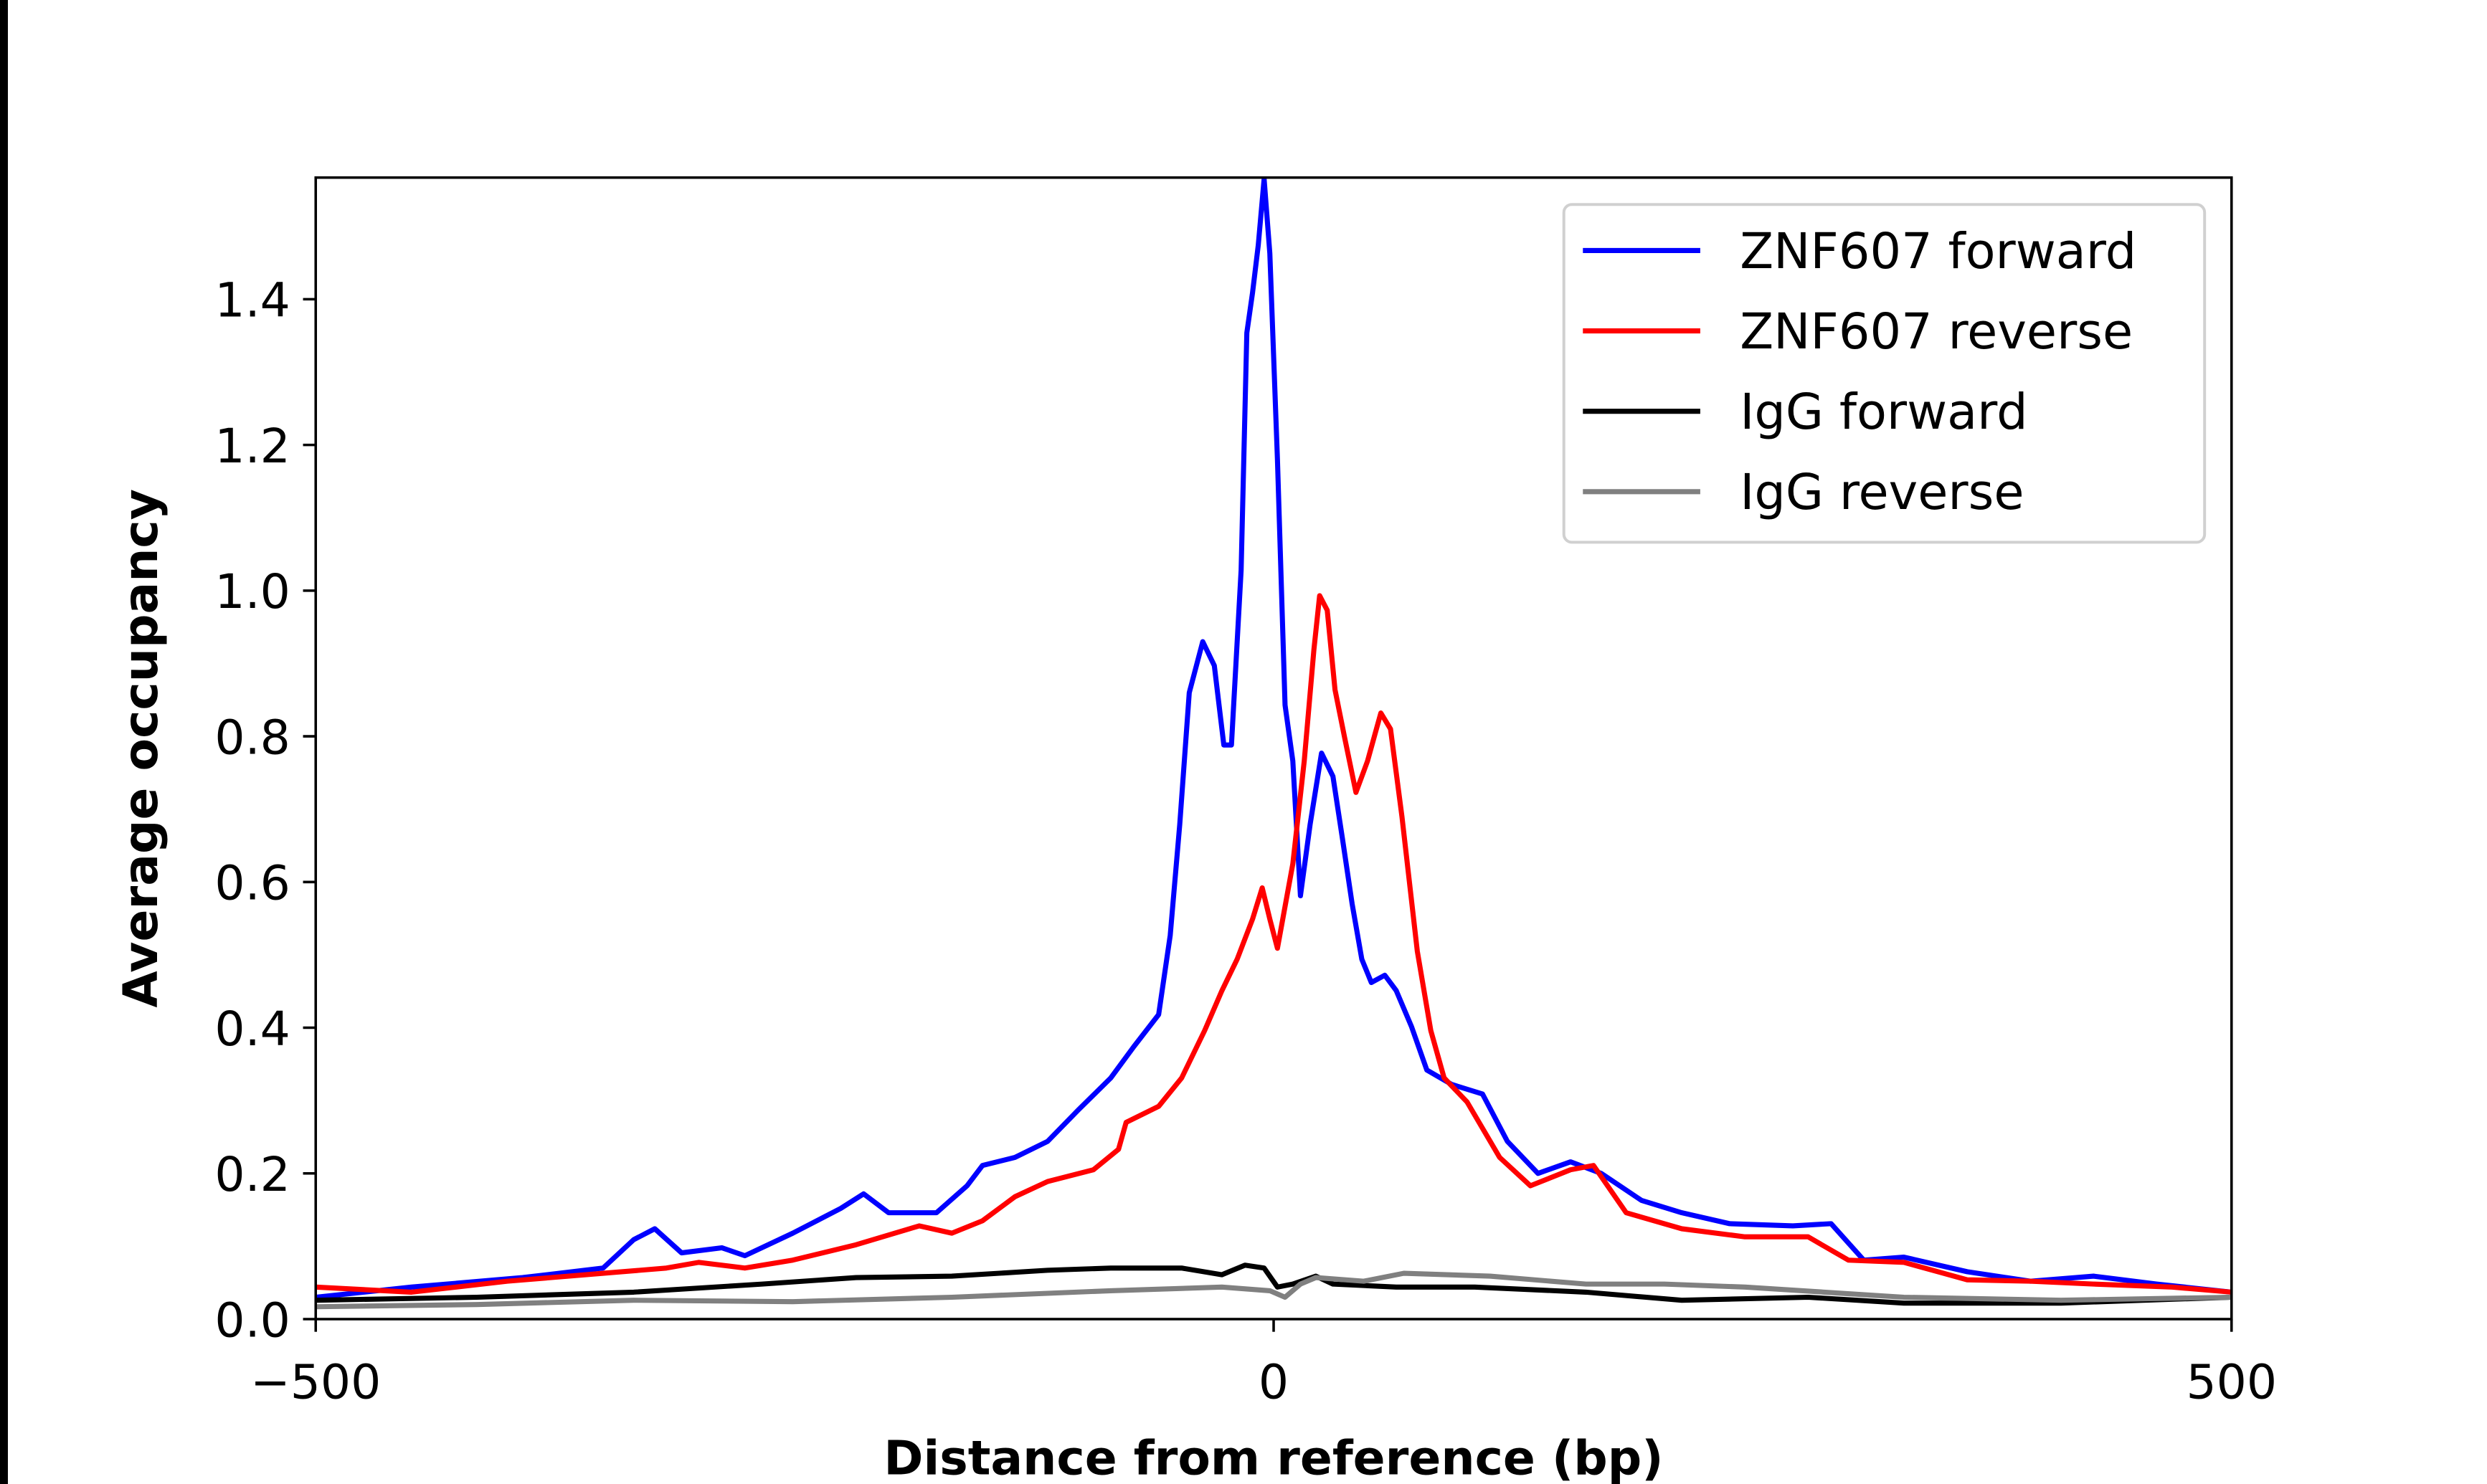 This screenshot has width=2487, height=1484. I want to click on legend-label: ZNF607 reverse, so click(1937, 332).